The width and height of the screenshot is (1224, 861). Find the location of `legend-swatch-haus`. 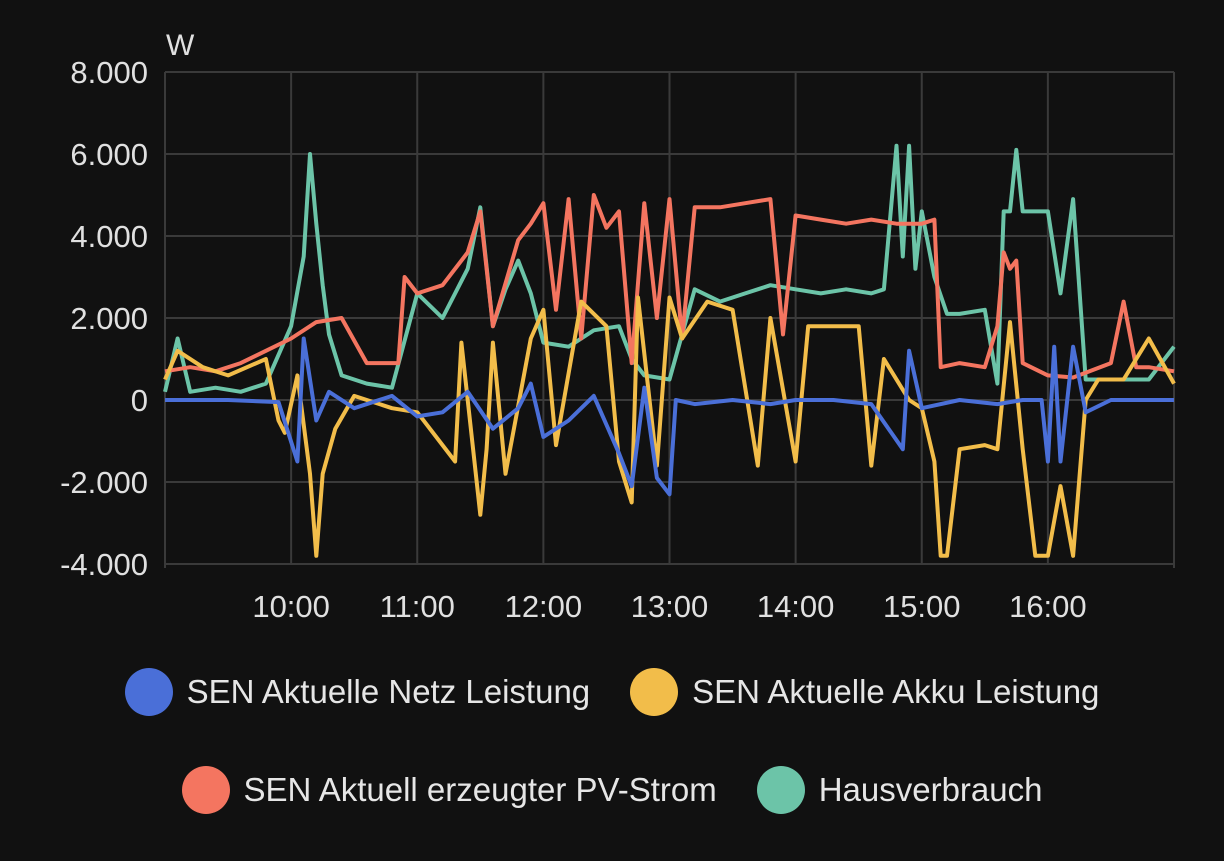

legend-swatch-haus is located at coordinates (780, 790).